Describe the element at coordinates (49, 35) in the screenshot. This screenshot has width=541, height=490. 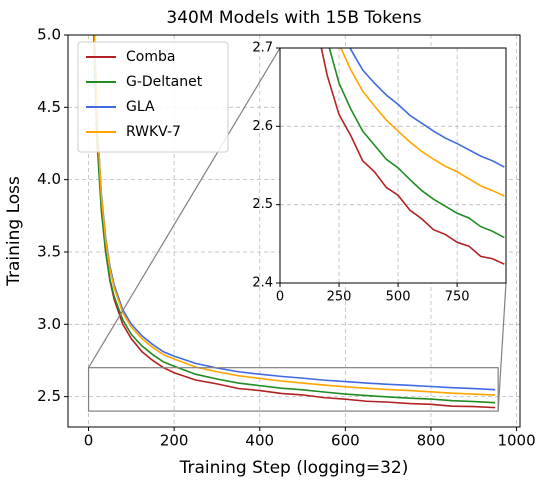
I see `y-tick-label: 5.0` at that location.